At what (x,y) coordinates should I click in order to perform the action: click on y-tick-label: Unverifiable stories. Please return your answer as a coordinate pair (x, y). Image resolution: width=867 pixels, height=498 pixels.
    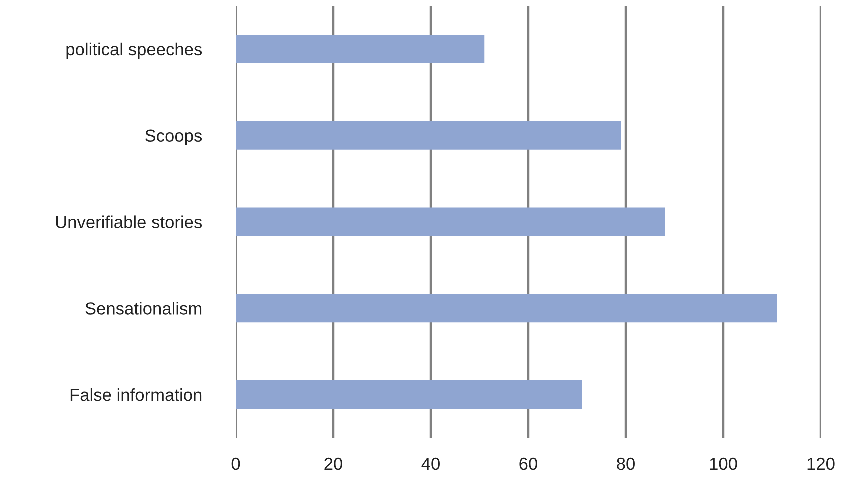
    Looking at the image, I should click on (129, 222).